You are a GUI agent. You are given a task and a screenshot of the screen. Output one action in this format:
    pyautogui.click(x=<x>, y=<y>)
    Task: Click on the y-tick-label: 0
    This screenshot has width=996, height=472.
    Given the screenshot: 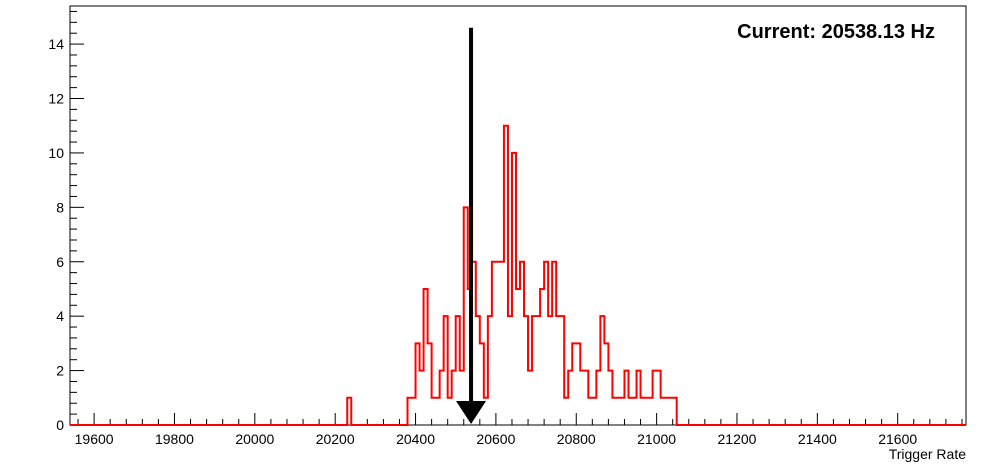 What is the action you would take?
    pyautogui.click(x=60, y=425)
    